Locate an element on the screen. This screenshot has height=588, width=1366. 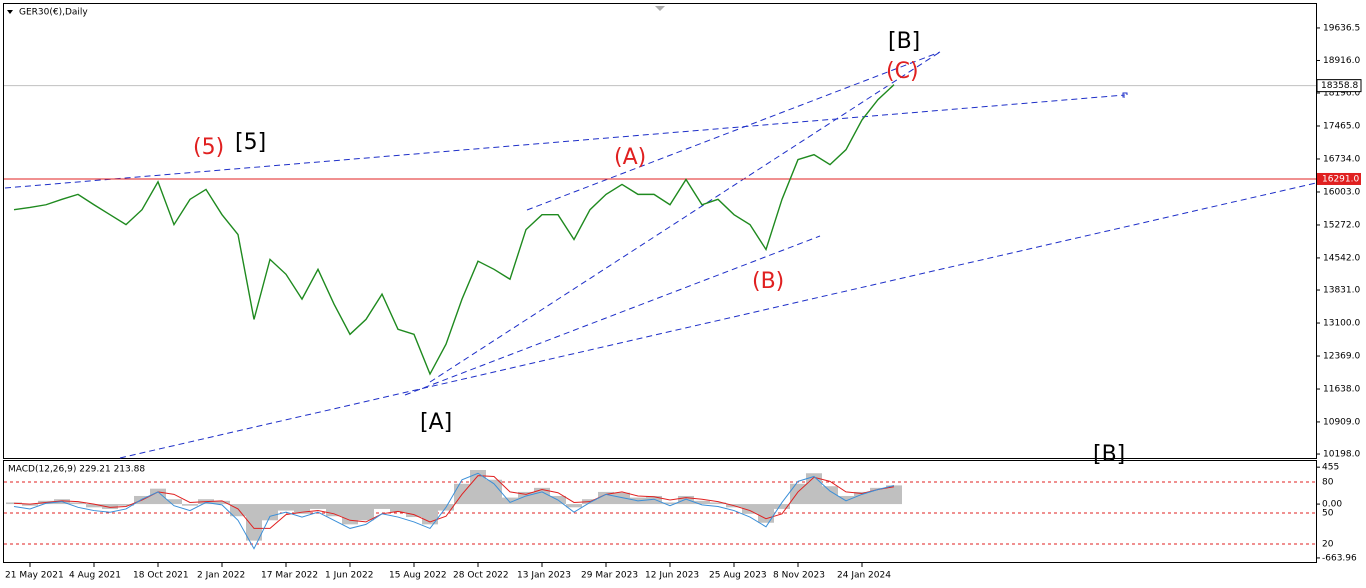
x-tick-label: 12 Jun 2023 is located at coordinates (672, 576).